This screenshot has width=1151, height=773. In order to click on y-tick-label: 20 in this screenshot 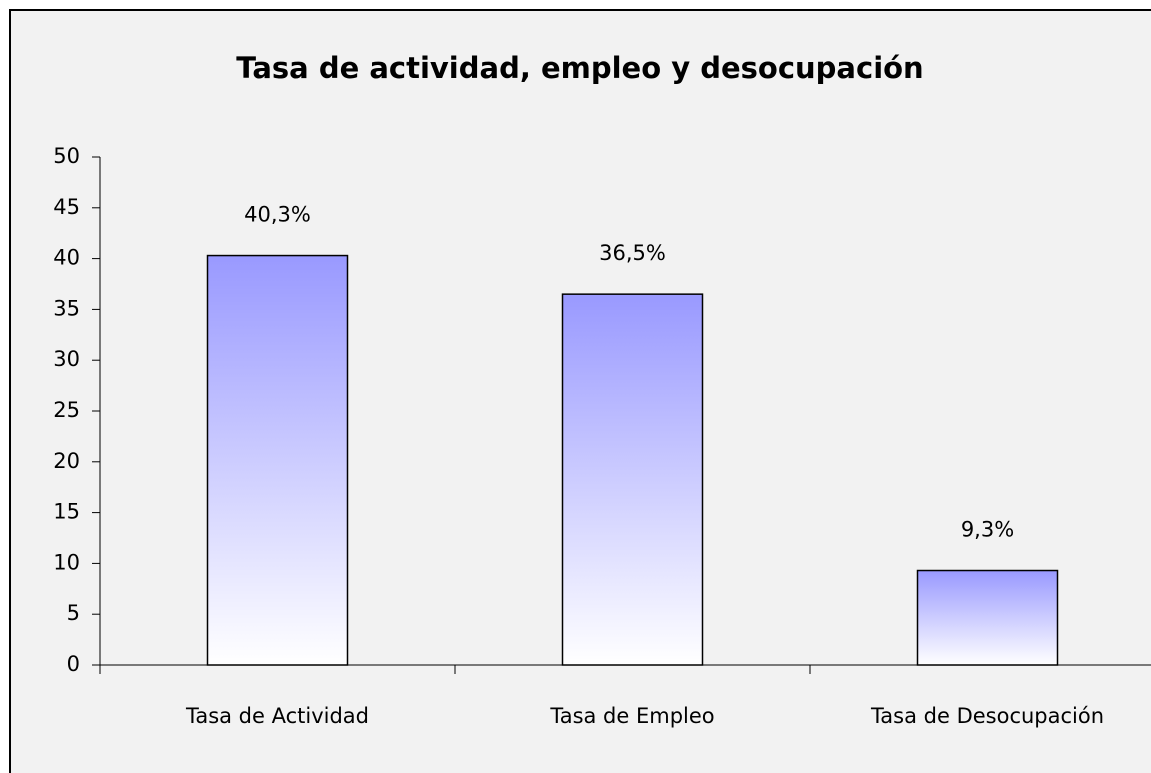, I will do `click(66, 461)`.